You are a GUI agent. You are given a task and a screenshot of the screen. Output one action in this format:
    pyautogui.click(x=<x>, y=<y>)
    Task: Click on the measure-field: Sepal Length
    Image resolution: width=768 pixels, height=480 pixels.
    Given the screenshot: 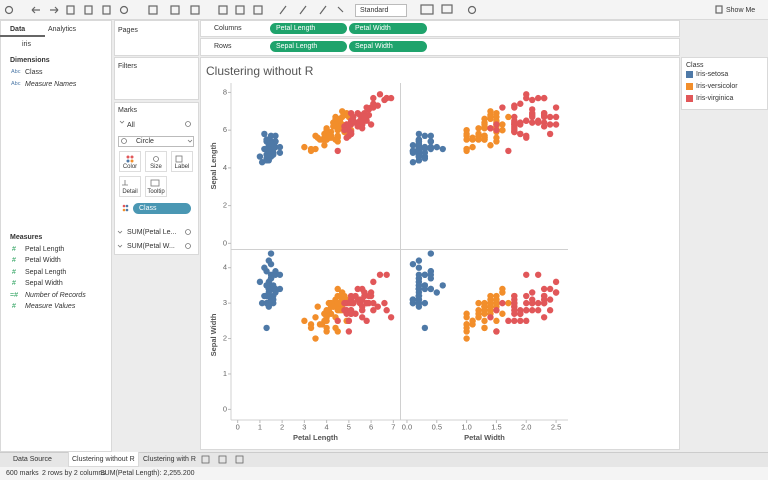 What is the action you would take?
    pyautogui.click(x=46, y=272)
    